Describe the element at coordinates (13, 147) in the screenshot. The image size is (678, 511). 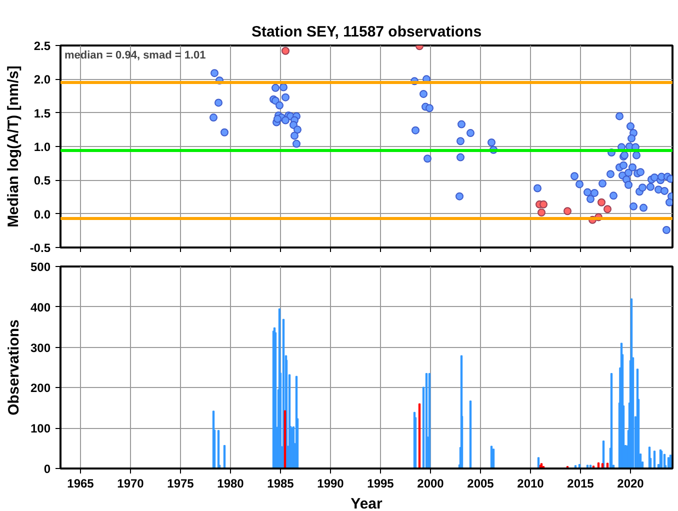
I see `y-axis-title: Median log(A/T) [nm/s]` at that location.